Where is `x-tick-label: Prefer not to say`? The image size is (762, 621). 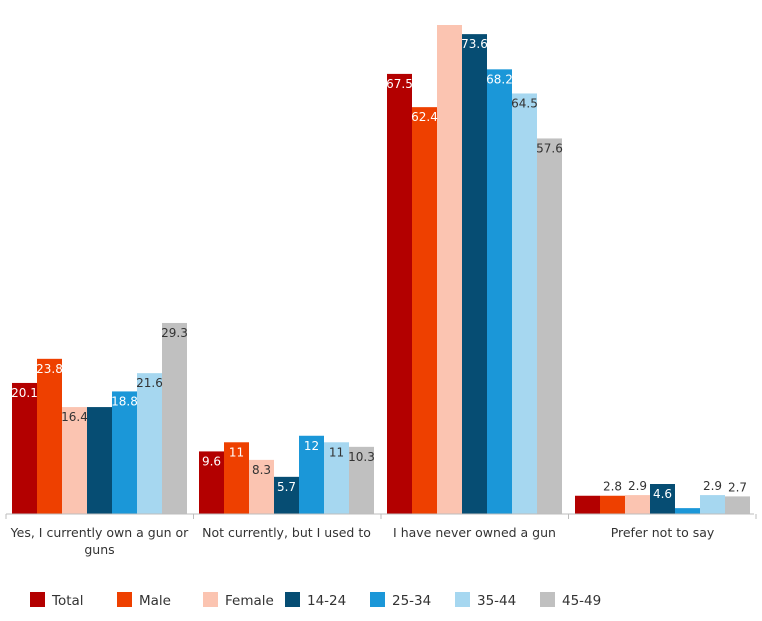 x-tick-label: Prefer not to say is located at coordinates (663, 532).